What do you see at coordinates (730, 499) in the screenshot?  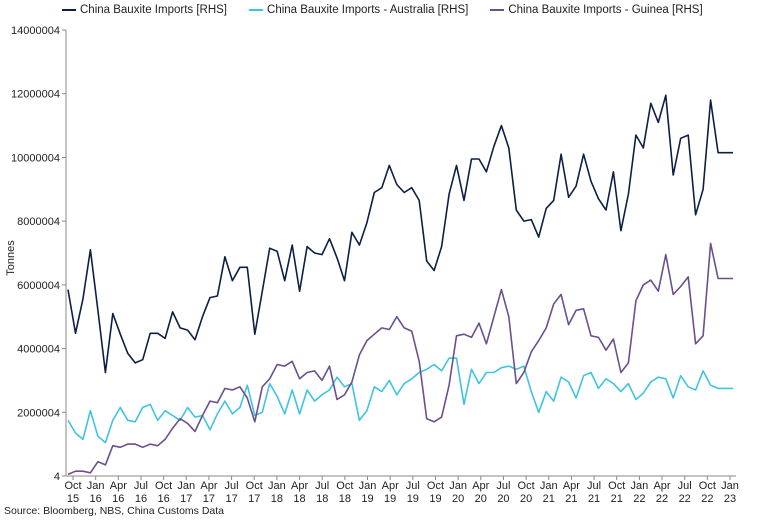 I see `x-tick-year: 23` at bounding box center [730, 499].